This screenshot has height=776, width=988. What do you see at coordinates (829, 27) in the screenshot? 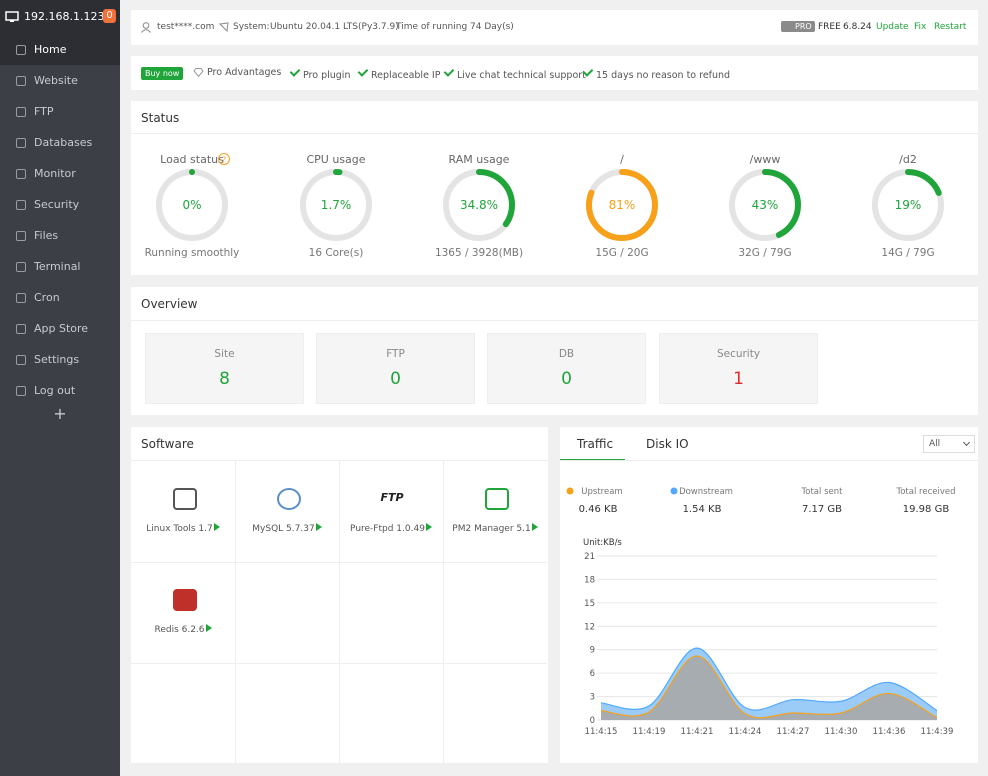
I see `edition: FREE` at bounding box center [829, 27].